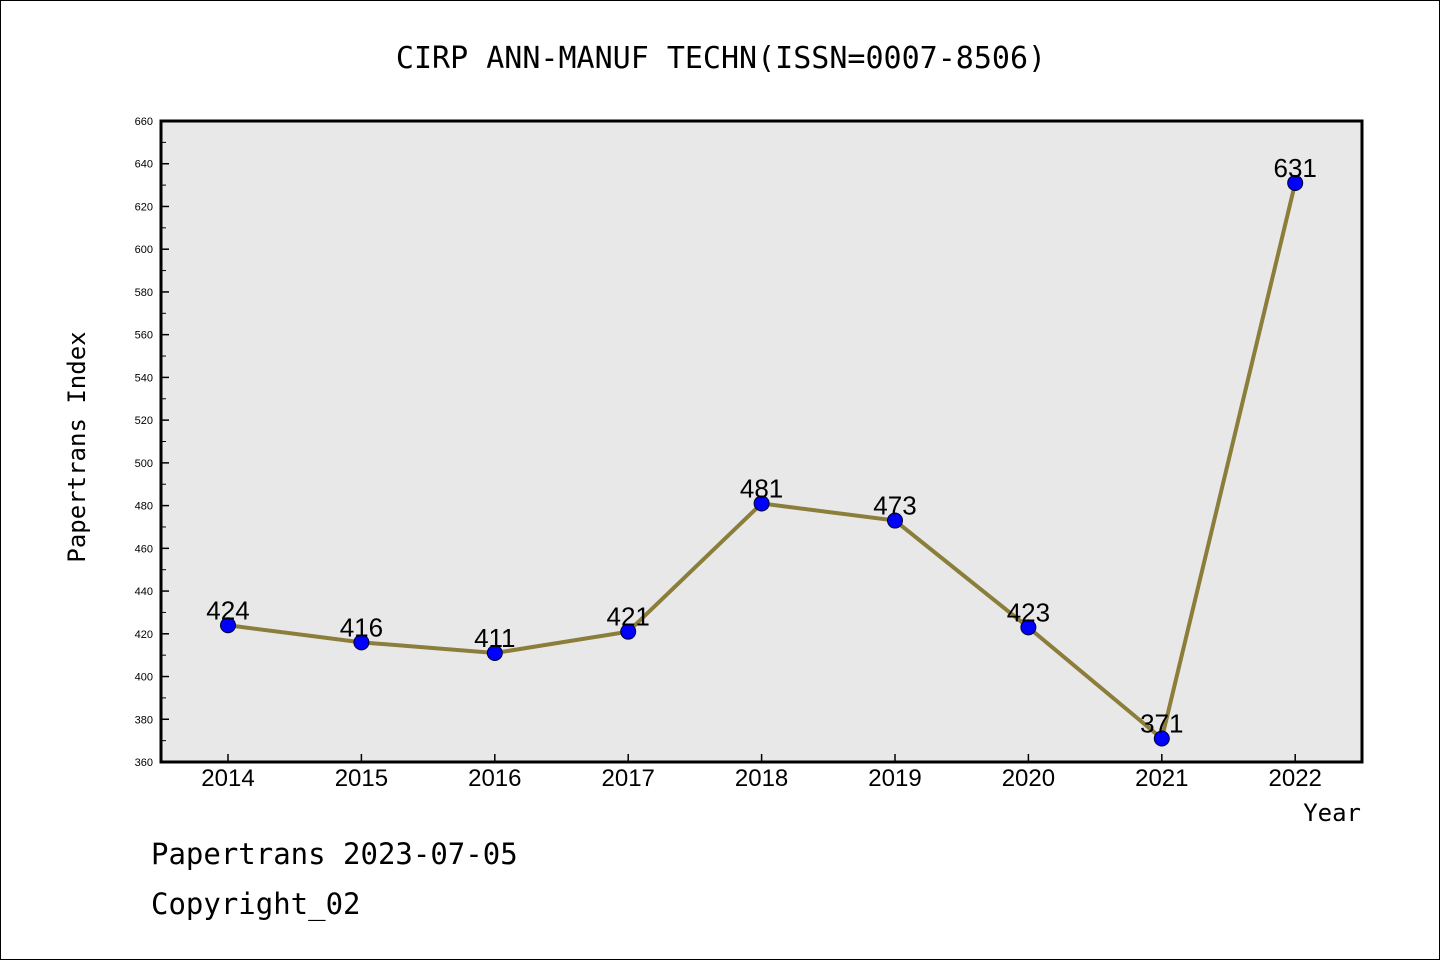 The width and height of the screenshot is (1440, 961). Describe the element at coordinates (628, 778) in the screenshot. I see `x-tick-label: 2017` at that location.